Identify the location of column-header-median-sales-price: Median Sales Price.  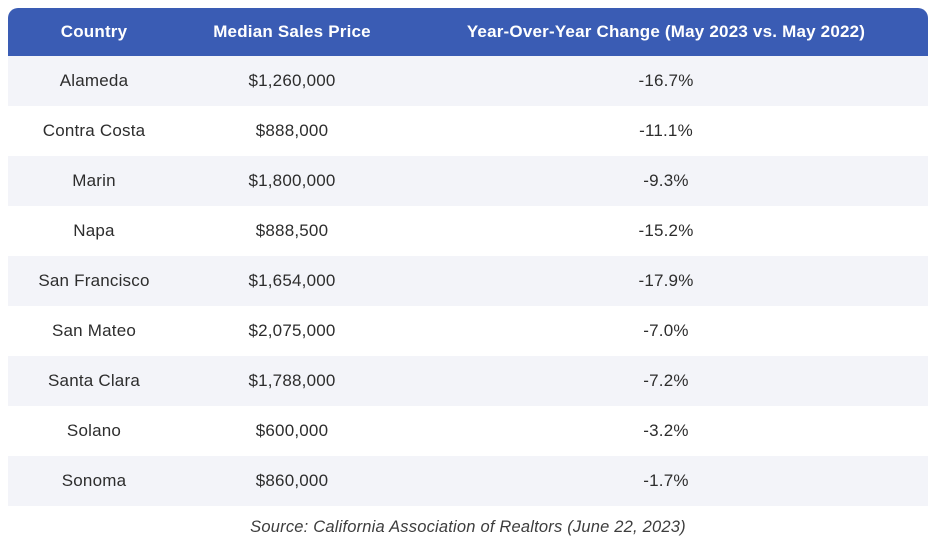
(292, 31).